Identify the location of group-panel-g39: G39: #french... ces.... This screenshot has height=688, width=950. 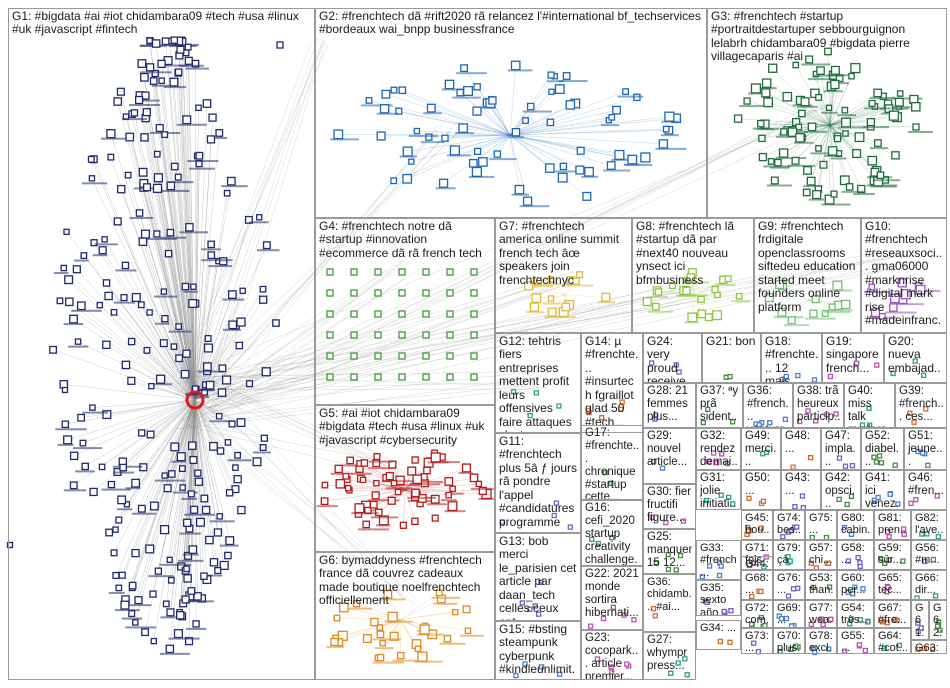
(921, 405).